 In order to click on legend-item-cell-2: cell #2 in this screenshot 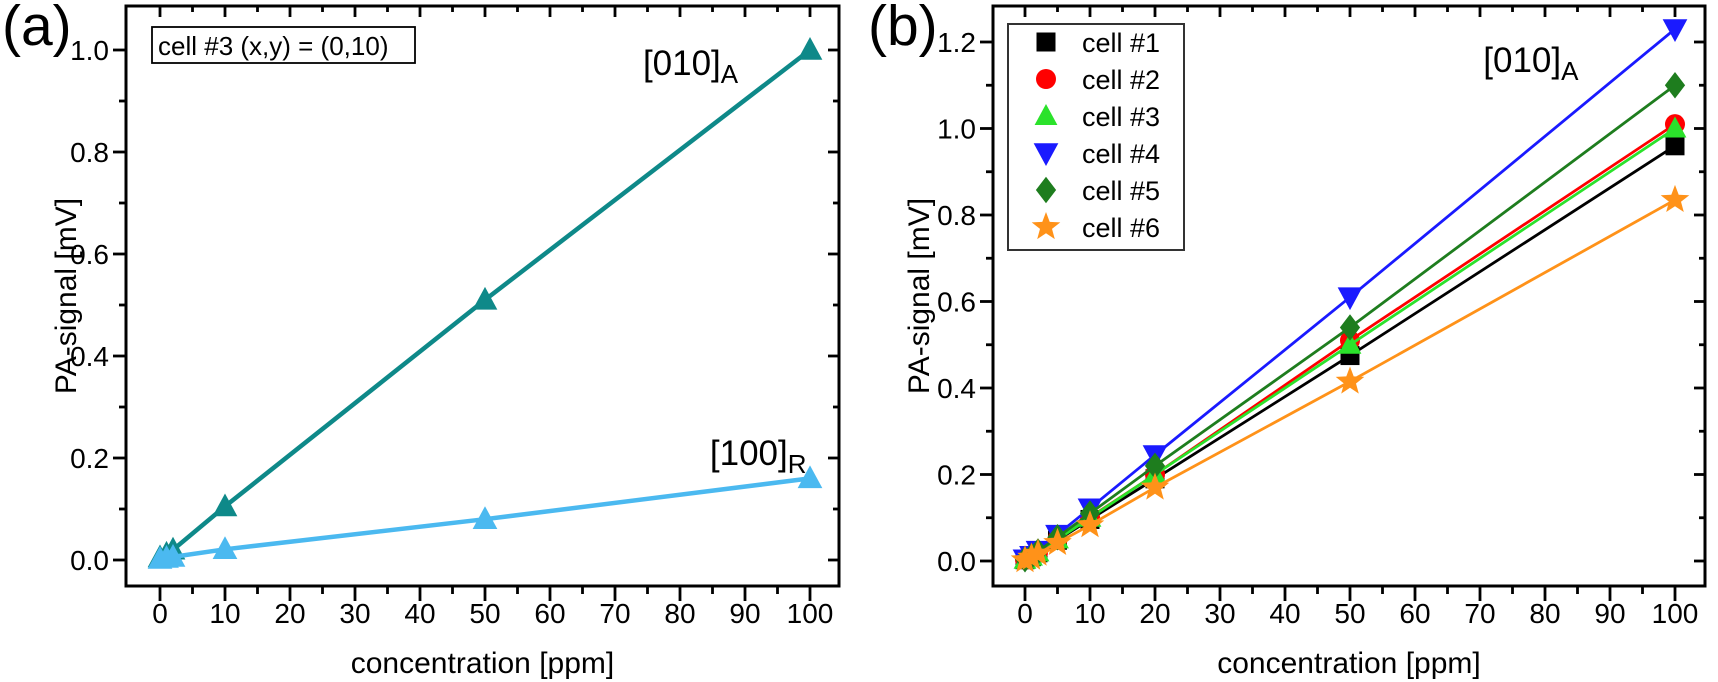, I will do `click(1098, 80)`.